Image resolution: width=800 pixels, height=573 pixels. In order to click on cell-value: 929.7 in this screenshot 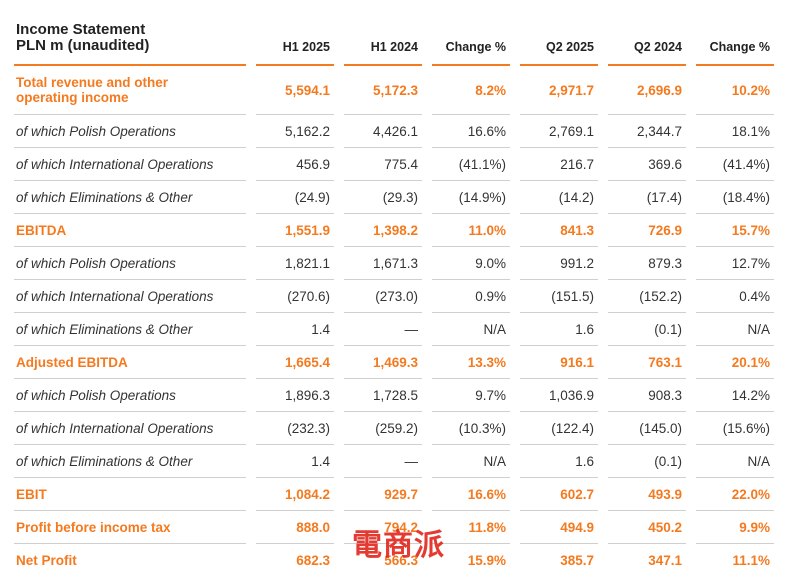, I will do `click(383, 494)`.